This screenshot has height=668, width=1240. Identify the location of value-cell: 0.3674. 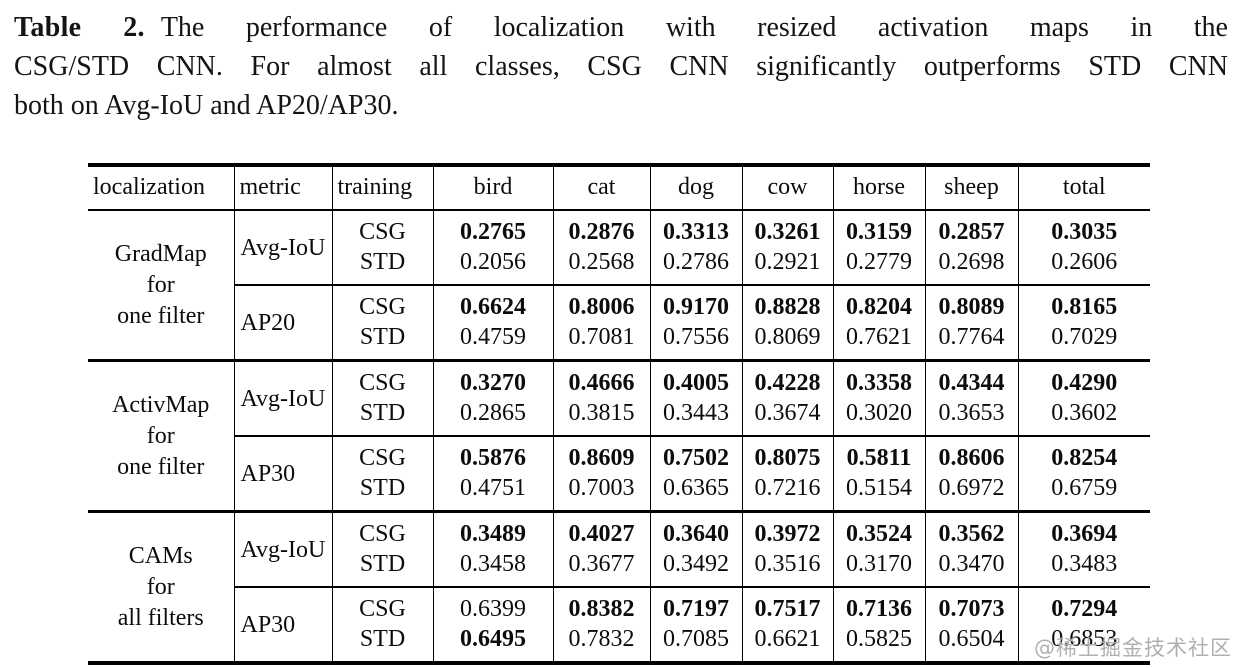
(788, 417).